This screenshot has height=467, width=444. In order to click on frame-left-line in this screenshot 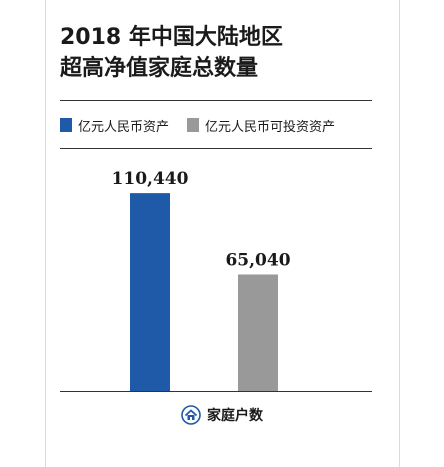, I will do `click(45, 233)`.